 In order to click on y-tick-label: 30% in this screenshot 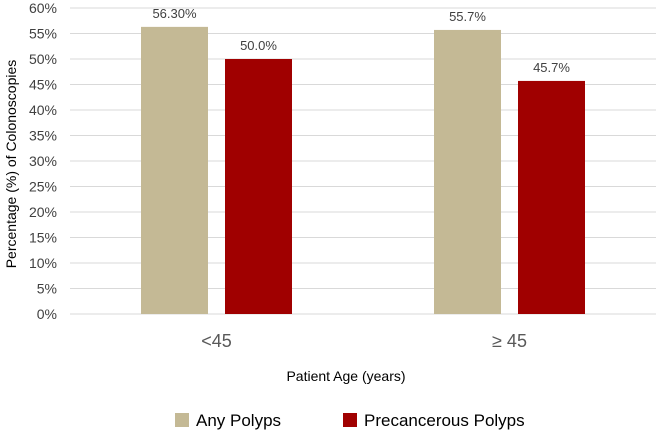, I will do `click(43, 161)`.